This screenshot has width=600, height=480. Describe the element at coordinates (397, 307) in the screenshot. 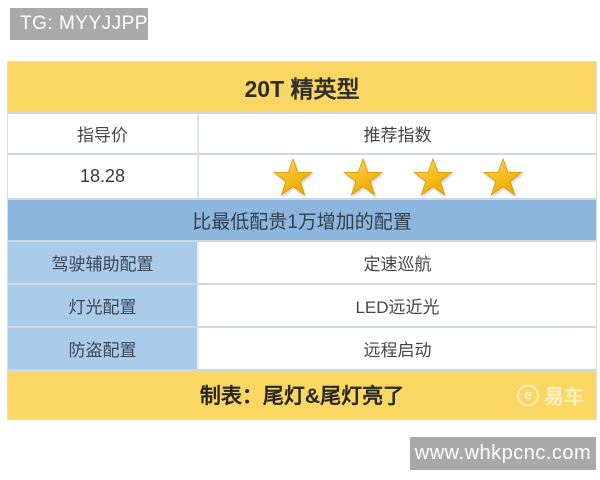

I see `config-value: LED远近光` at that location.